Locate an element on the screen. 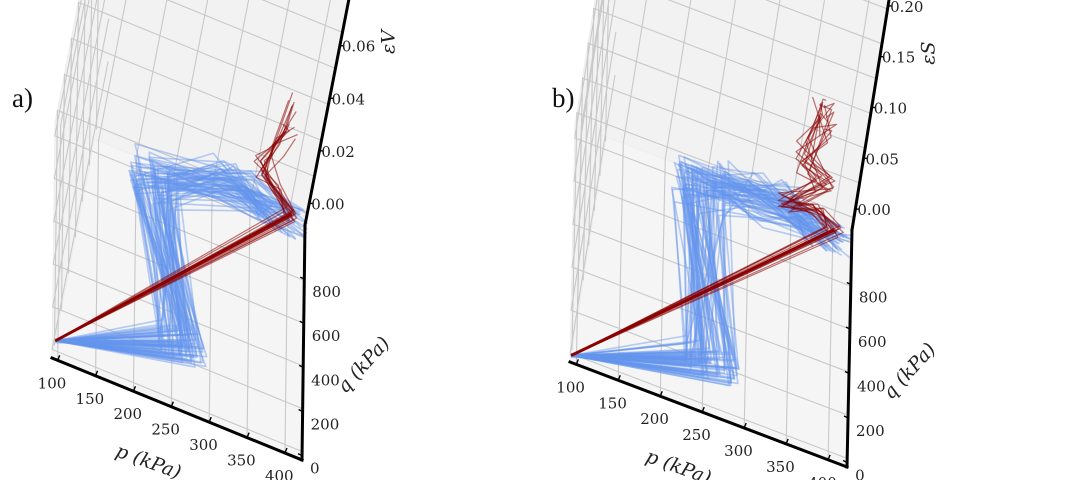 Image resolution: width=1080 pixels, height=480 pixels. z-tick-label: 0.20 is located at coordinates (906, 8).